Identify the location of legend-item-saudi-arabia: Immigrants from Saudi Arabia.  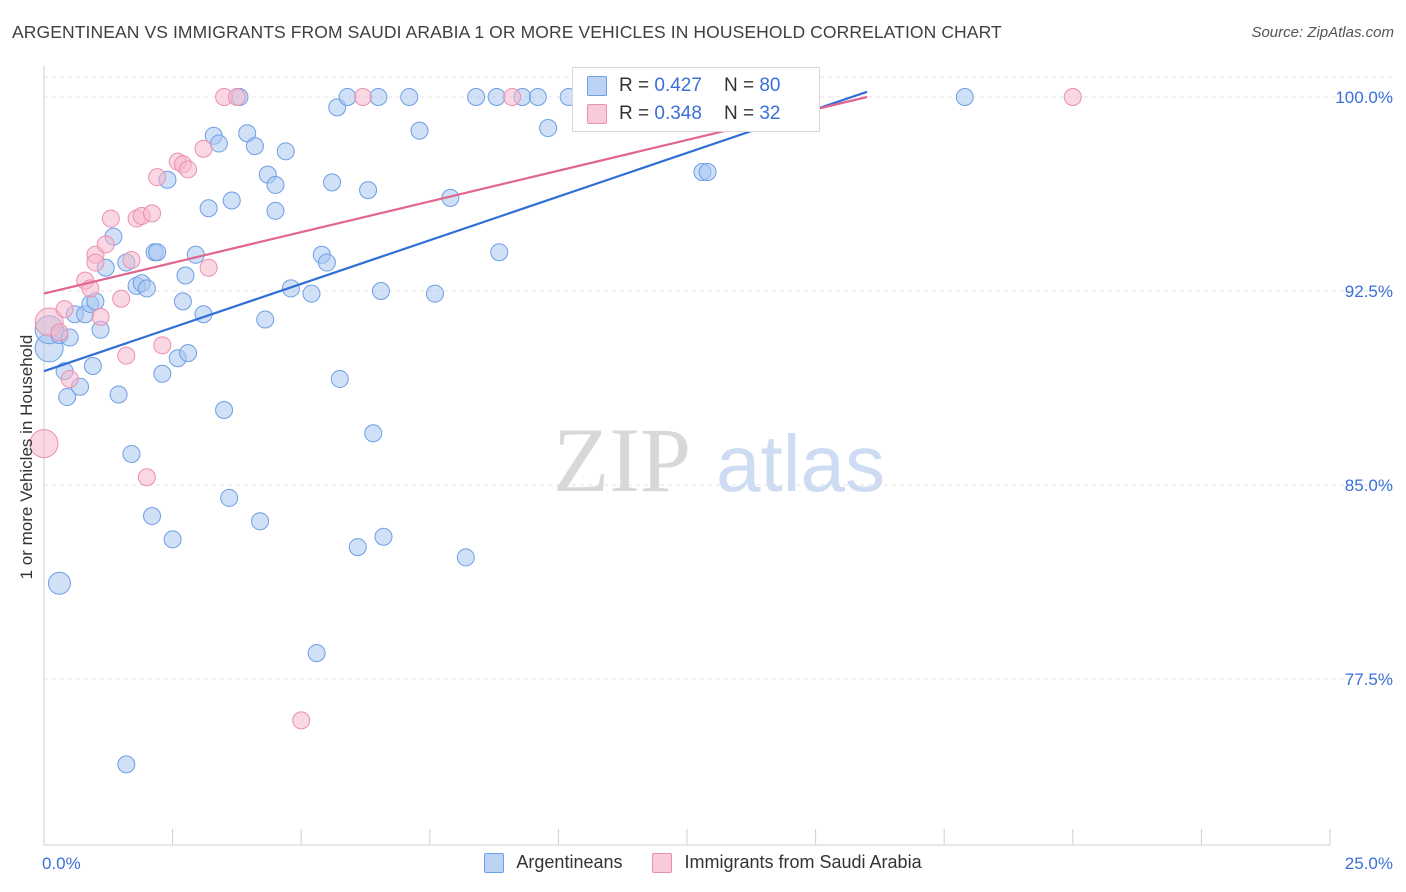
(787, 862).